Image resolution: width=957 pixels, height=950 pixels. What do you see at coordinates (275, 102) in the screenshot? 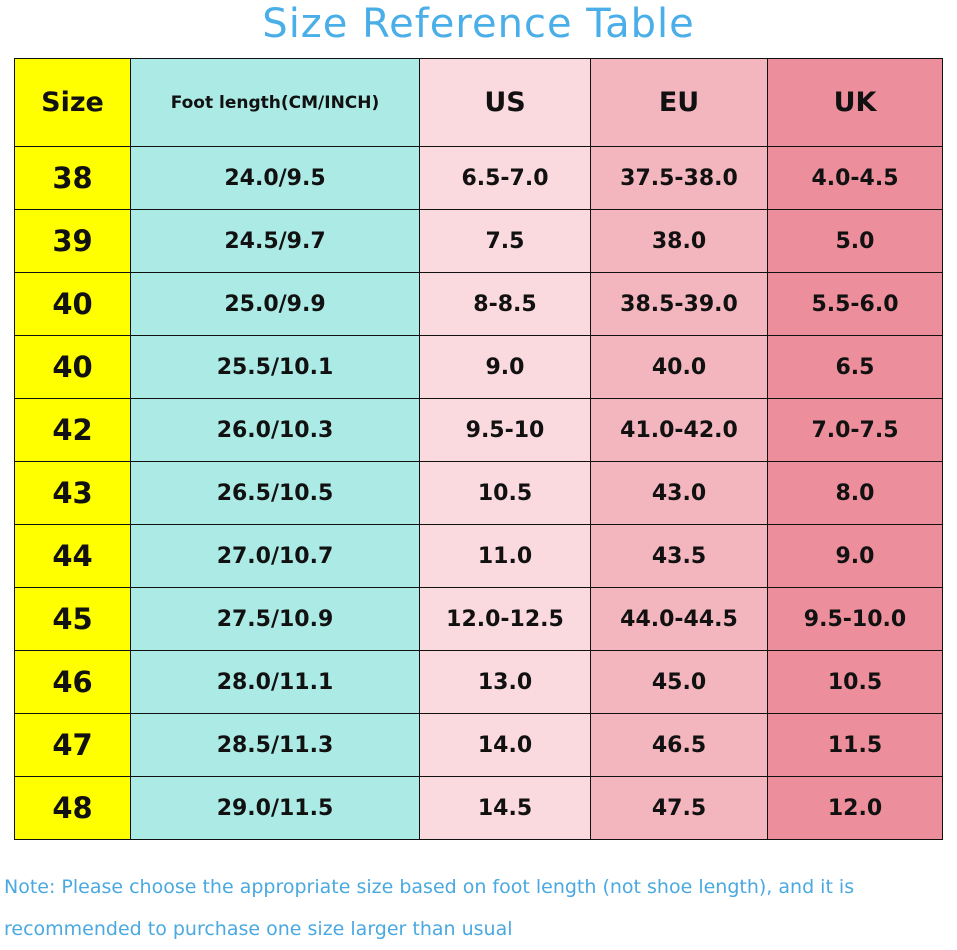
I see `header-foot-length: Foot length(CM/INCH)` at bounding box center [275, 102].